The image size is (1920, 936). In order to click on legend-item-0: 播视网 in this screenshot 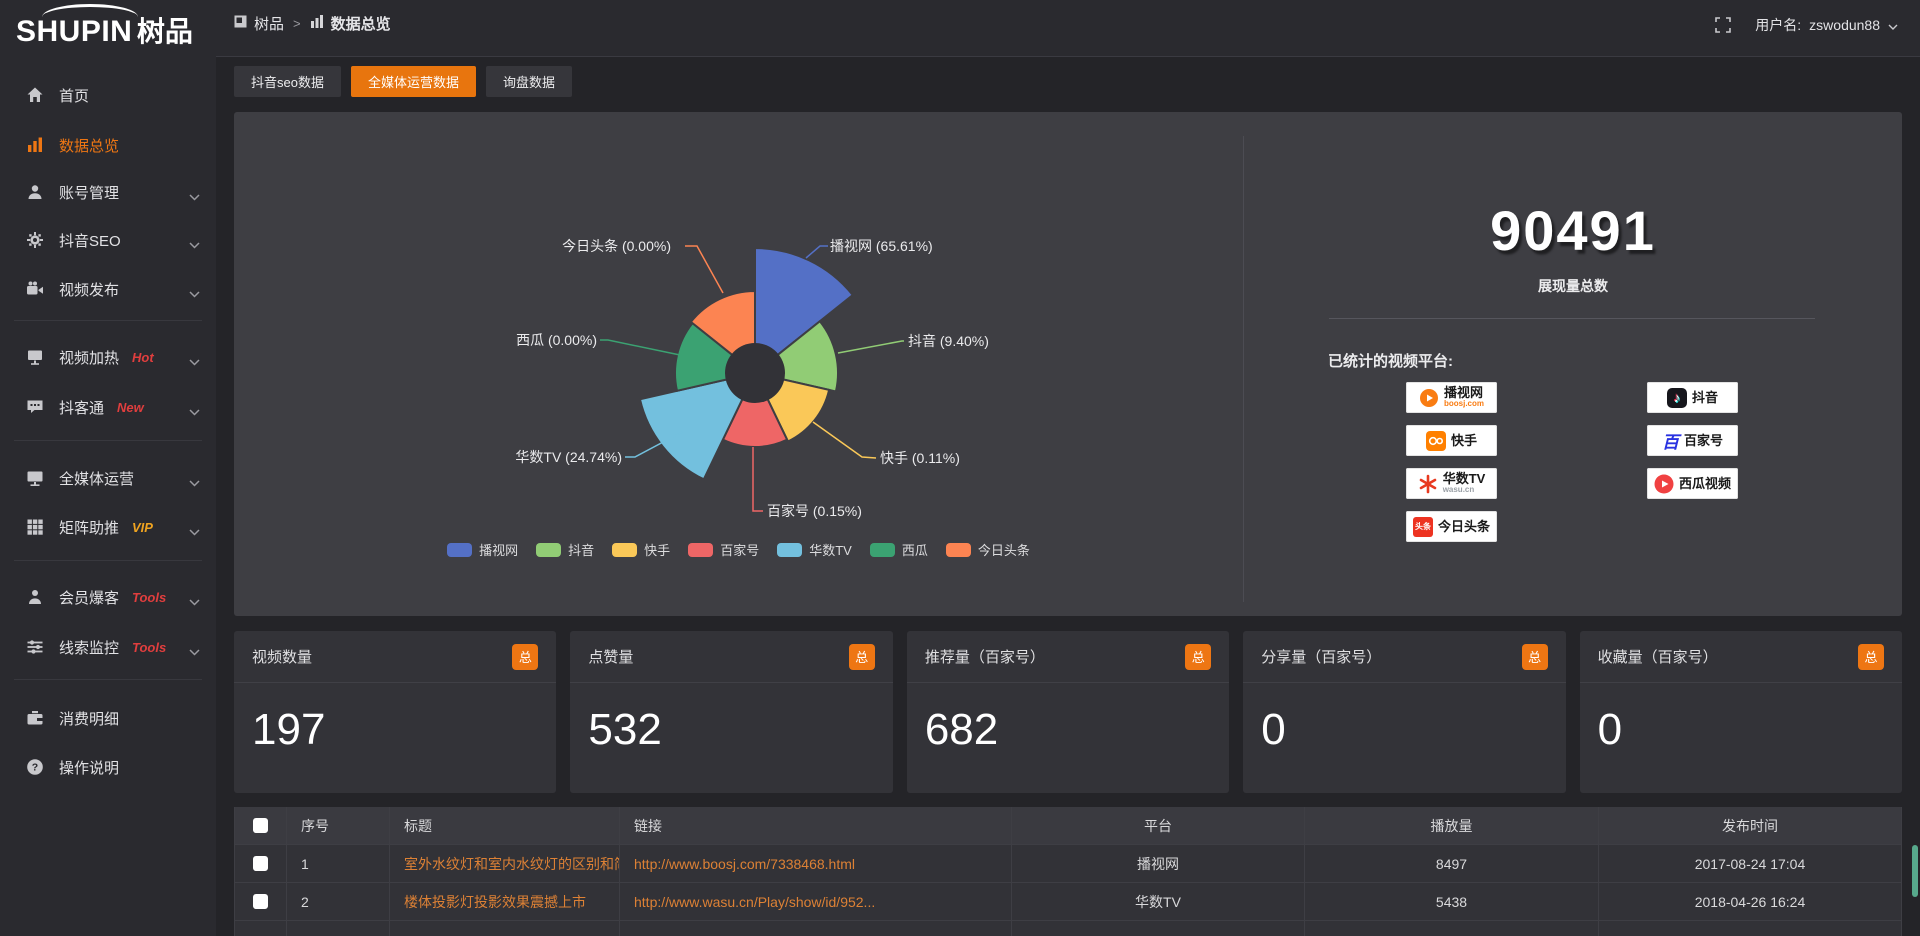, I will do `click(482, 549)`.